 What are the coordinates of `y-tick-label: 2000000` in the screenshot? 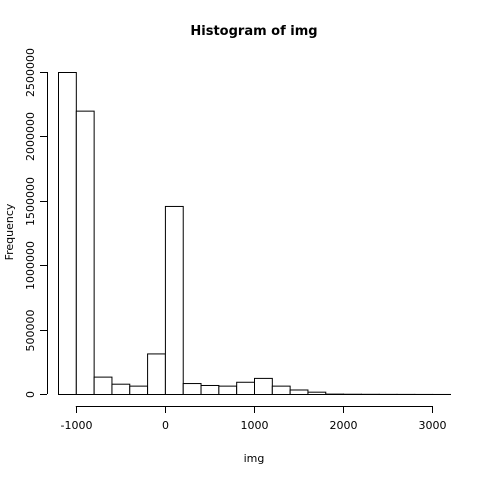 It's located at (30, 136).